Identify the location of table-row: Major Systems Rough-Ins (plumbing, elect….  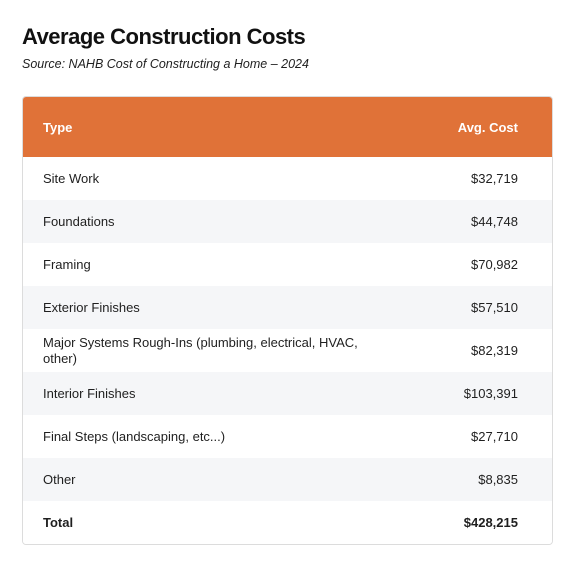
(287, 350).